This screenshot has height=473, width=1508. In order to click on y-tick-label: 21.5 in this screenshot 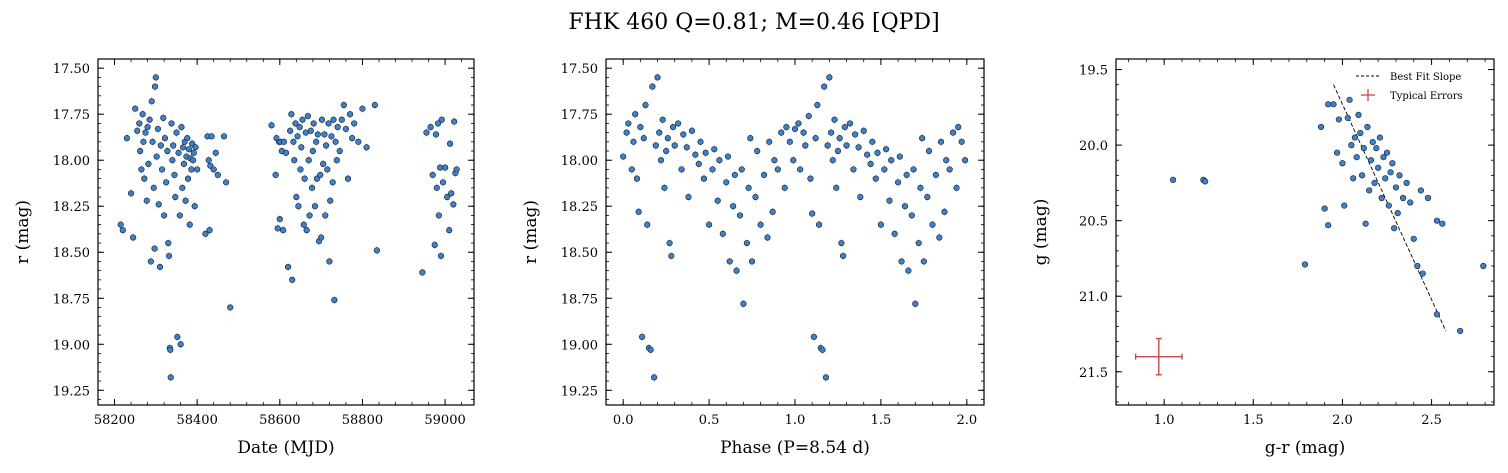, I will do `click(1093, 373)`.